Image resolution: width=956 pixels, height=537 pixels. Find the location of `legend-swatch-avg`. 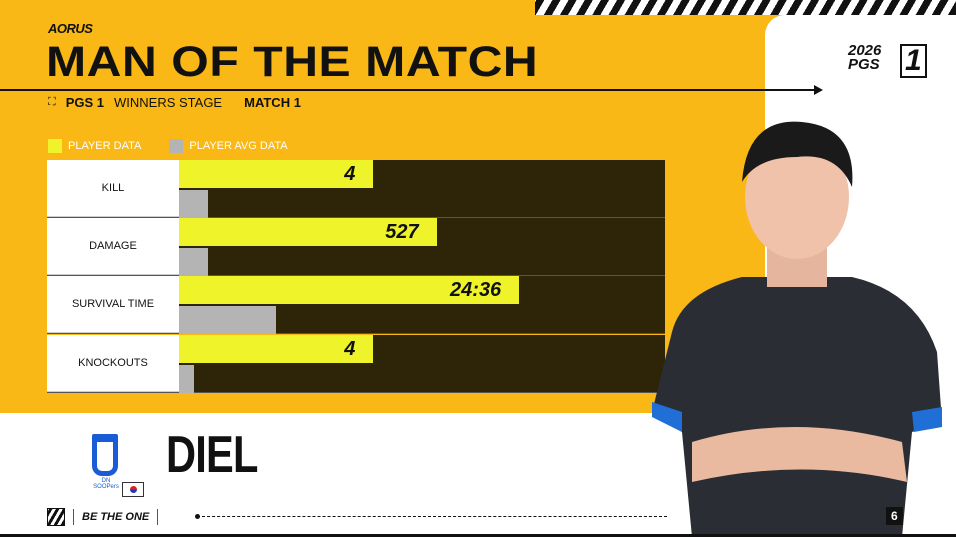

legend-swatch-avg is located at coordinates (176, 146).